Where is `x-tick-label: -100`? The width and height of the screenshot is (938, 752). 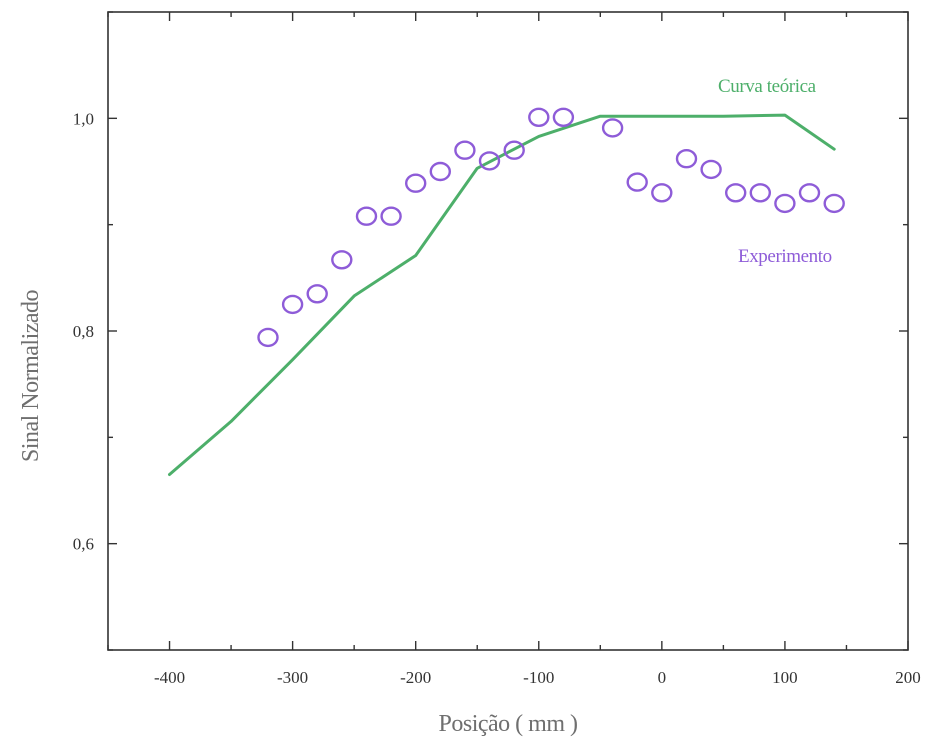 x-tick-label: -100 is located at coordinates (538, 677).